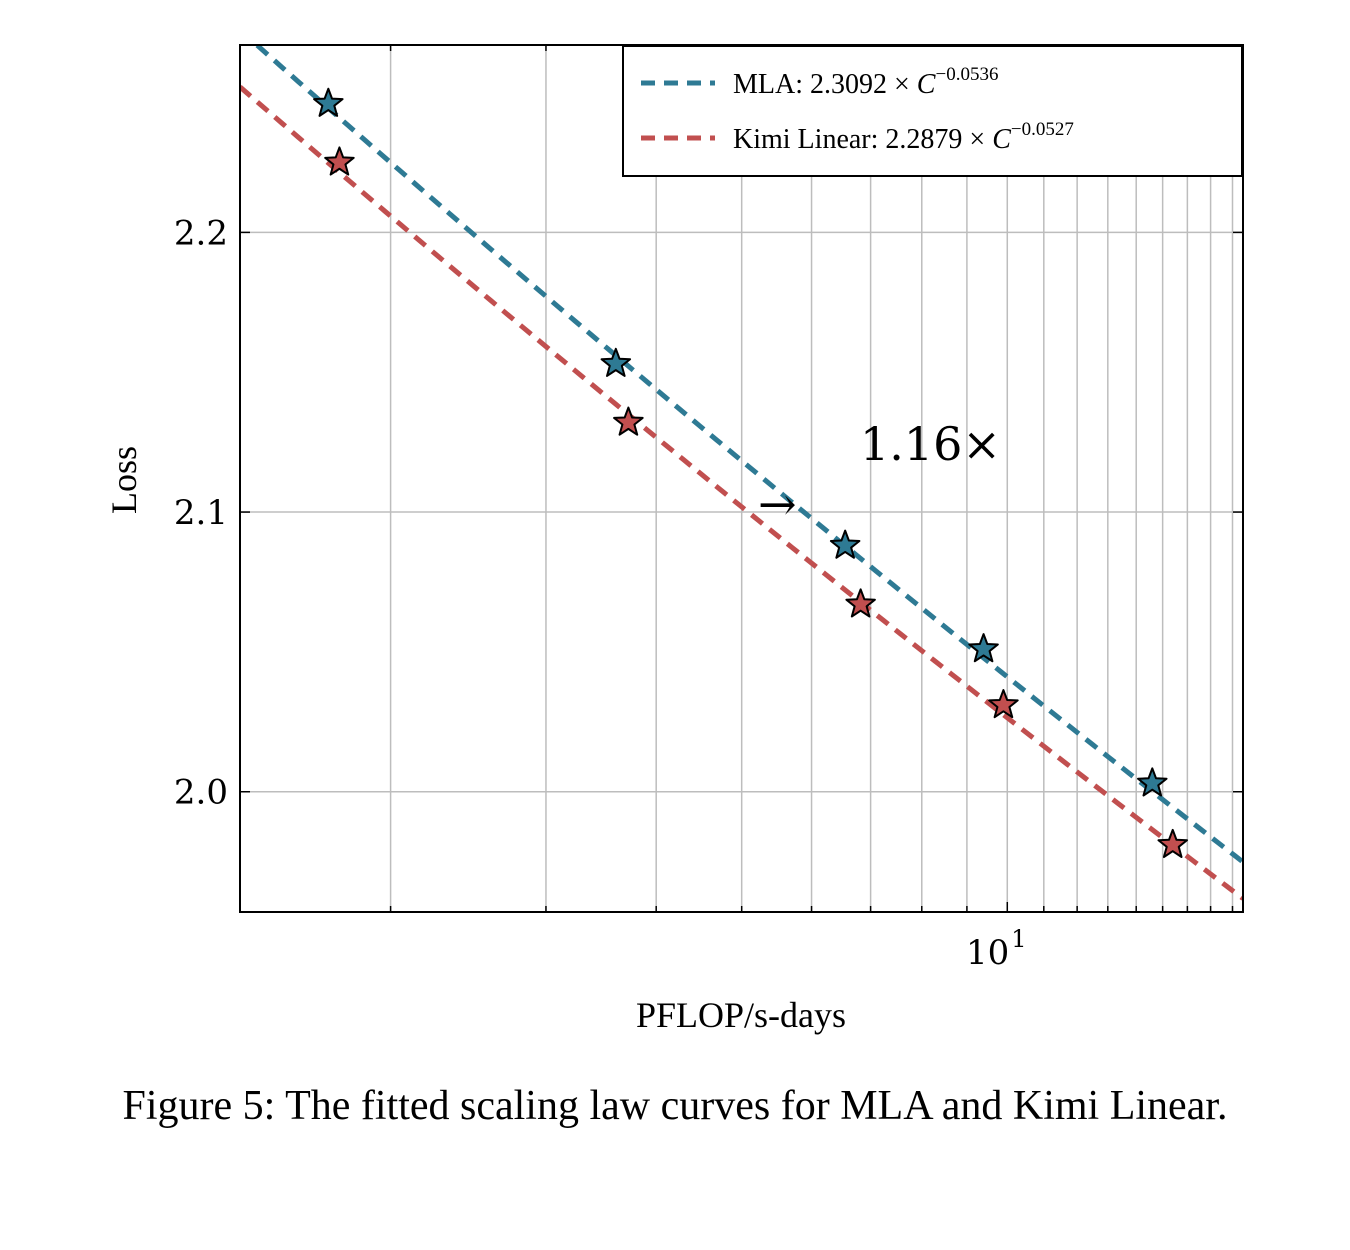 The image size is (1350, 1250). What do you see at coordinates (930, 444) in the screenshot?
I see `annotation-label: 1.16×` at bounding box center [930, 444].